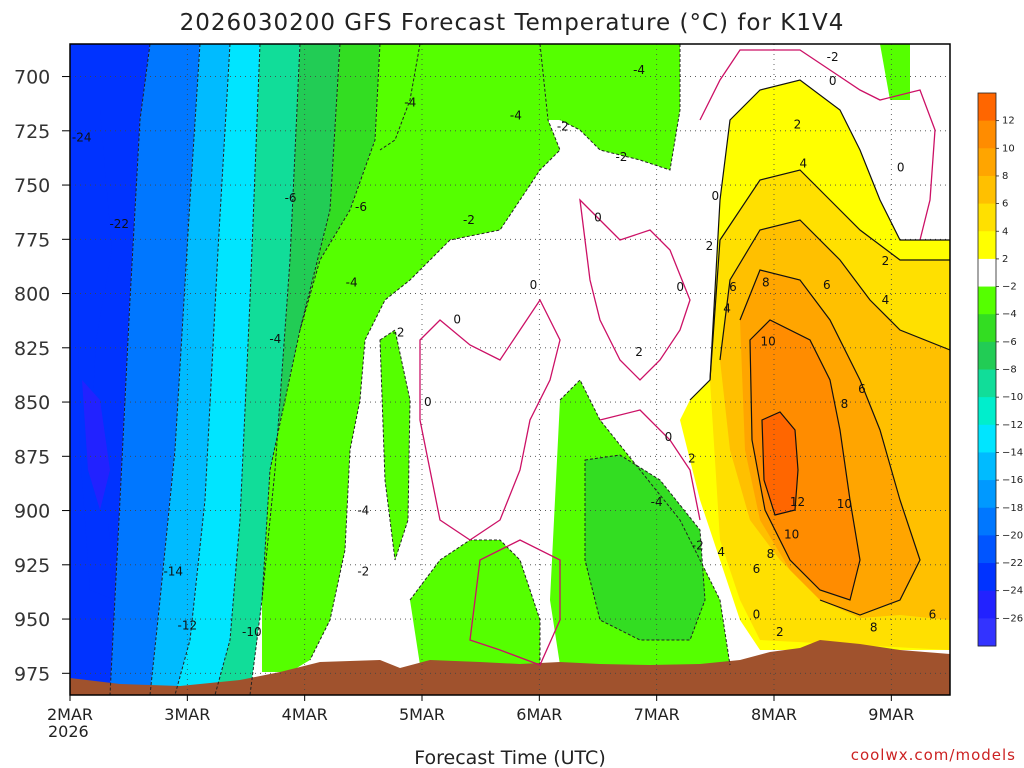  I want to click on colorbar-label: −20, so click(1012, 535).